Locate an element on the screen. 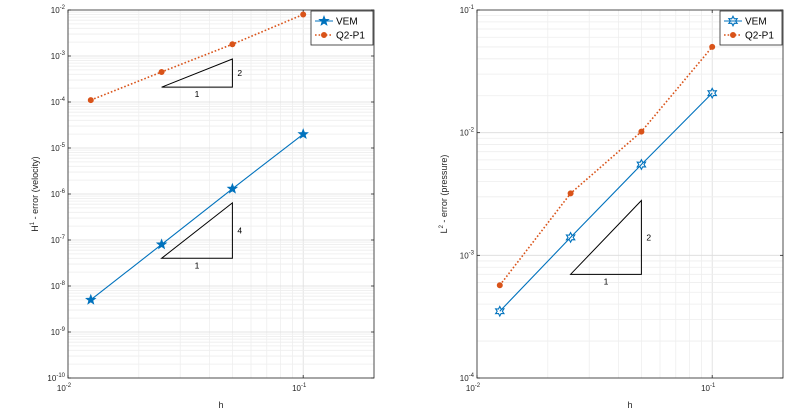 Image resolution: width=791 pixels, height=410 pixels. y-tick-label: 10⁻⁷ is located at coordinates (58, 240).